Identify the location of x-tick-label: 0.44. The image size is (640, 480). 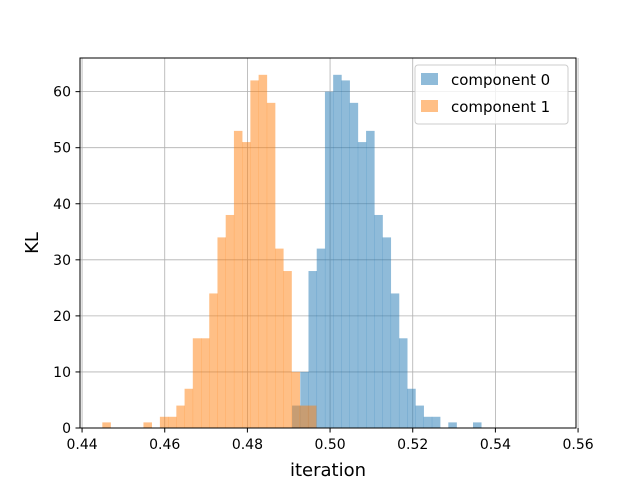
(81, 445).